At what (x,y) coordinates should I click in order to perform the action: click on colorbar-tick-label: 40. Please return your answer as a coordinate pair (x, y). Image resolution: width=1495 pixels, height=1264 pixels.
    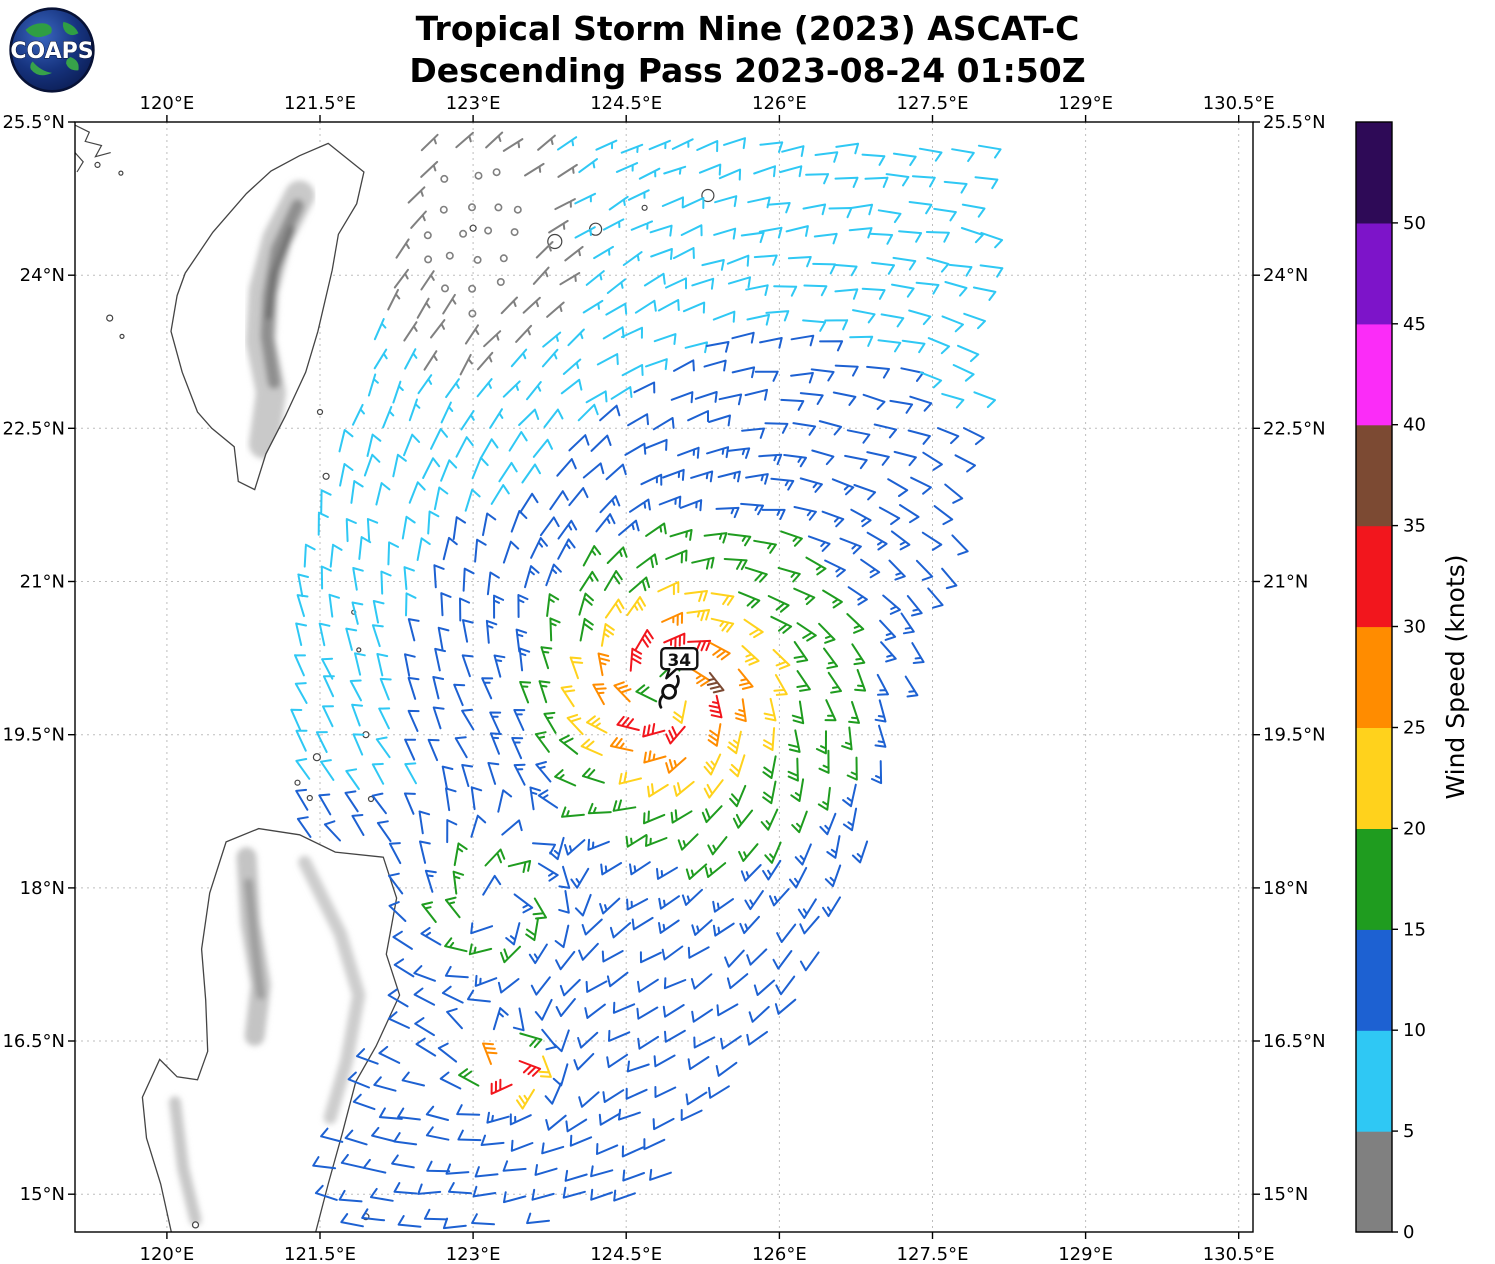
    Looking at the image, I should click on (1414, 425).